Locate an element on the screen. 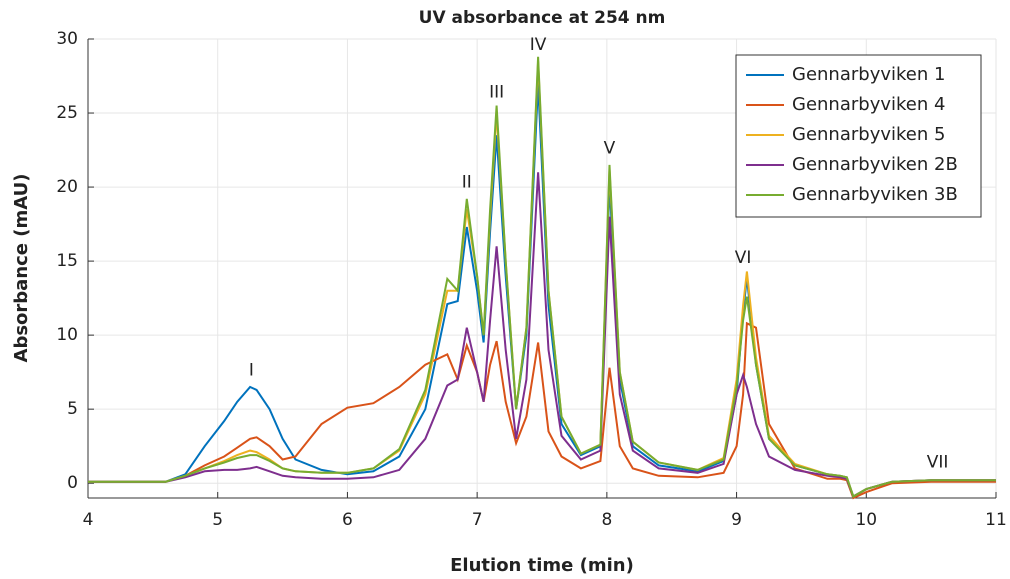  legend-label: Gennarbyviken 3B is located at coordinates (875, 194).